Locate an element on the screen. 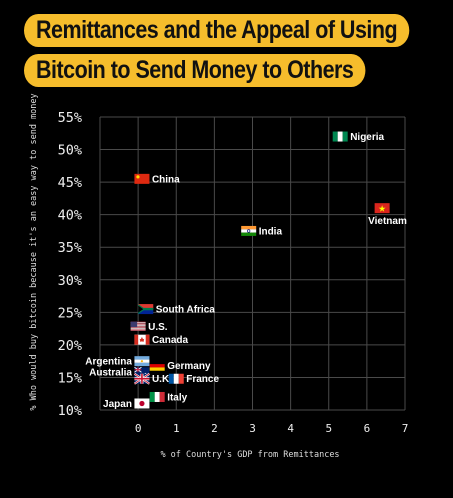 The width and height of the screenshot is (453, 498). x-tick-label: 5 is located at coordinates (328, 428).